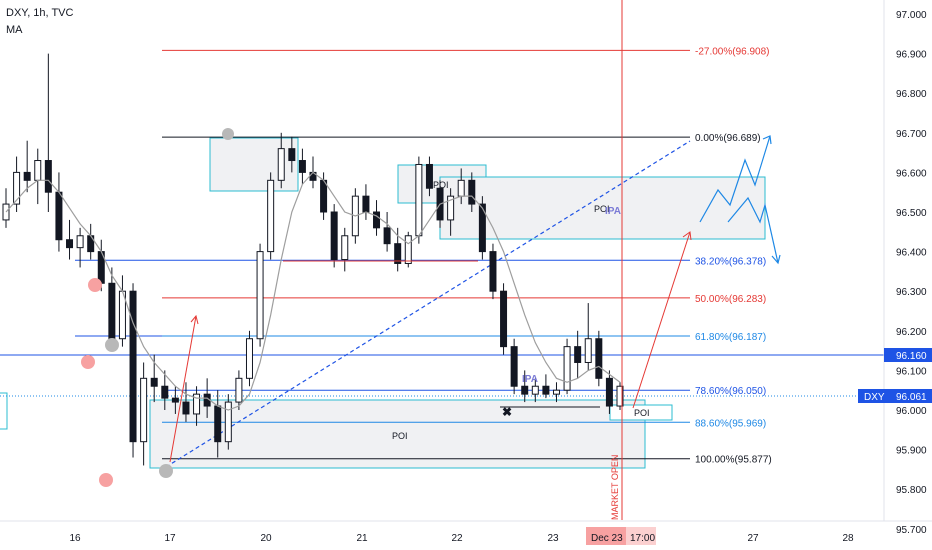 This screenshot has width=932, height=550. I want to click on ma-indicator-label: MA, so click(14, 30).